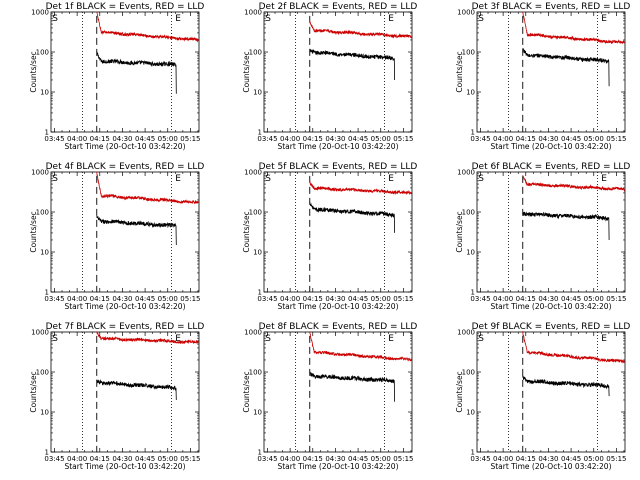 The image size is (640, 480). What do you see at coordinates (551, 7) in the screenshot?
I see `panel-title: Det 3f BLACK = Events, RED = LLD` at bounding box center [551, 7].